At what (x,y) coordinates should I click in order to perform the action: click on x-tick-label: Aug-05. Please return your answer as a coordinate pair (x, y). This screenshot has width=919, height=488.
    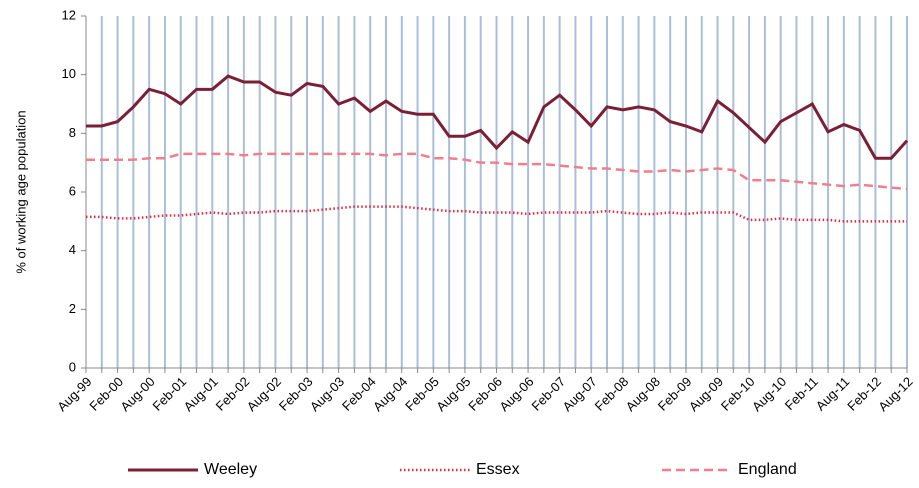
    Looking at the image, I should click on (453, 394).